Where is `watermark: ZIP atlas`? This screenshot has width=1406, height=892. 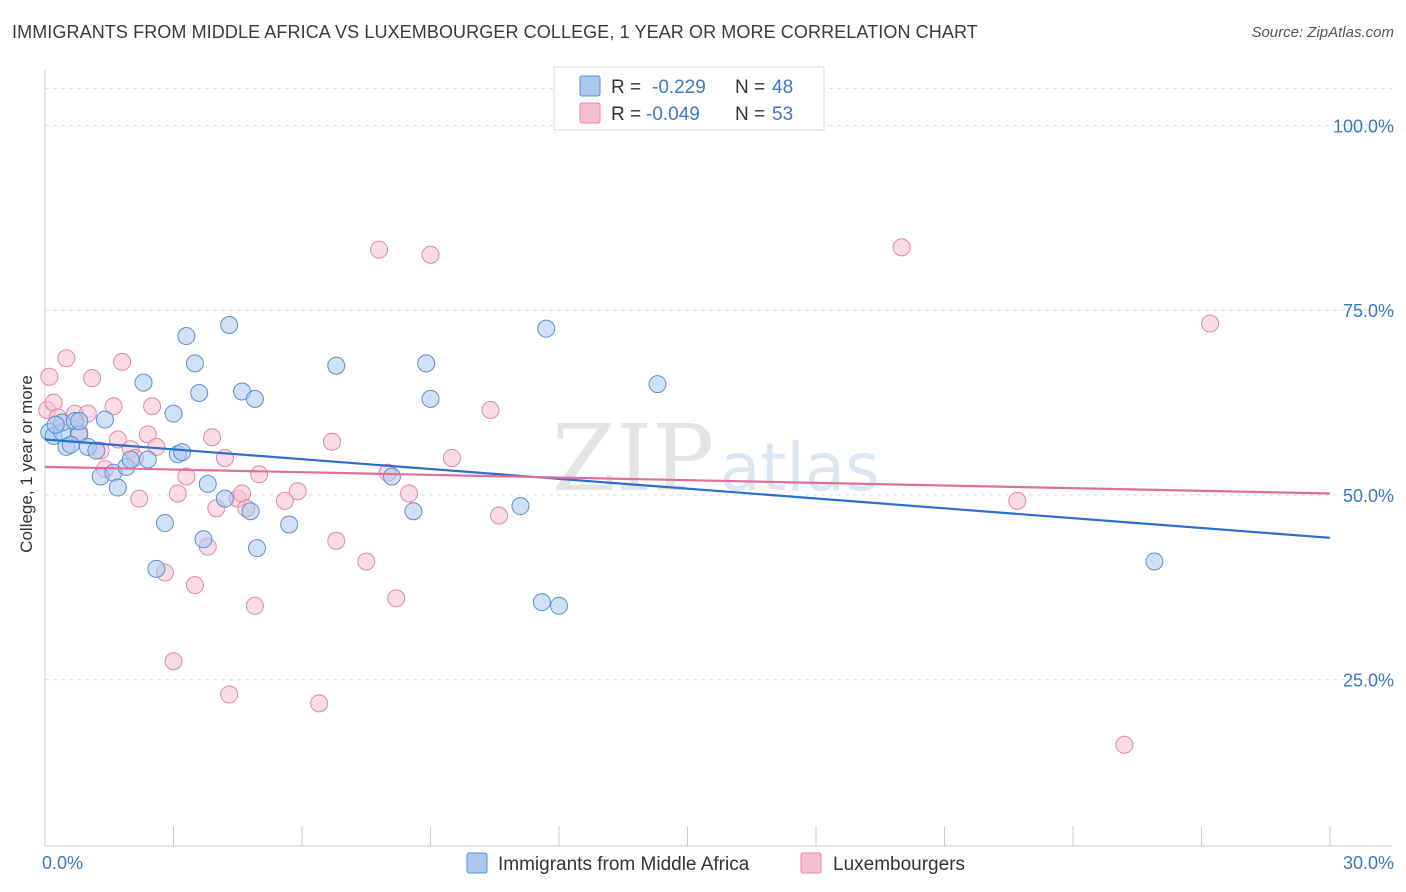
watermark: ZIP atlas is located at coordinates (716, 458).